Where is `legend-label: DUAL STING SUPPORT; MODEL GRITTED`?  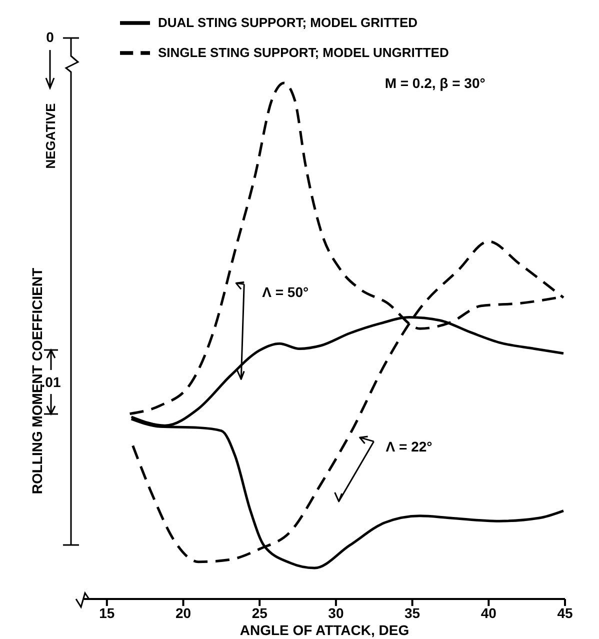
legend-label: DUAL STING SUPPORT; MODEL GRITTED is located at coordinates (288, 22).